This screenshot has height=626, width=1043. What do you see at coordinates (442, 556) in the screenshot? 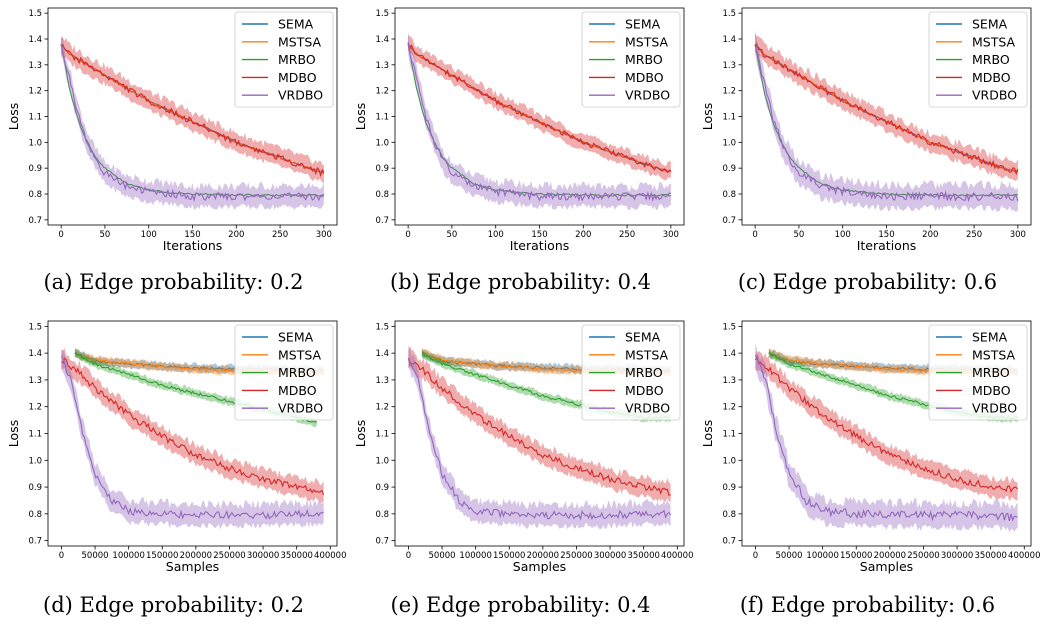
I see `x-tick-label: 50000` at bounding box center [442, 556].